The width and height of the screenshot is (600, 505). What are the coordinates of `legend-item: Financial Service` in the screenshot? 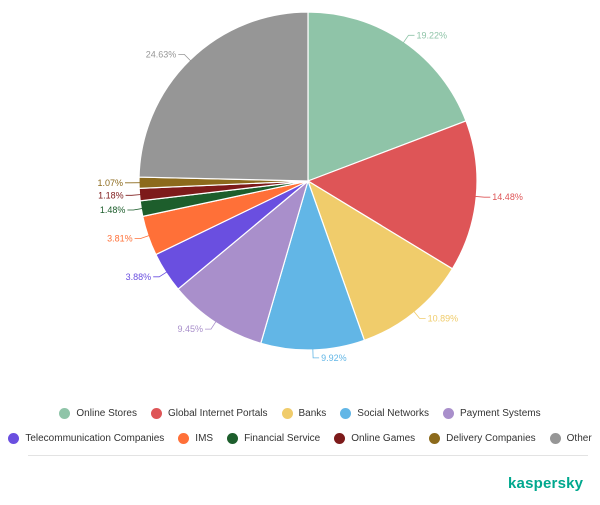 It's located at (273, 438).